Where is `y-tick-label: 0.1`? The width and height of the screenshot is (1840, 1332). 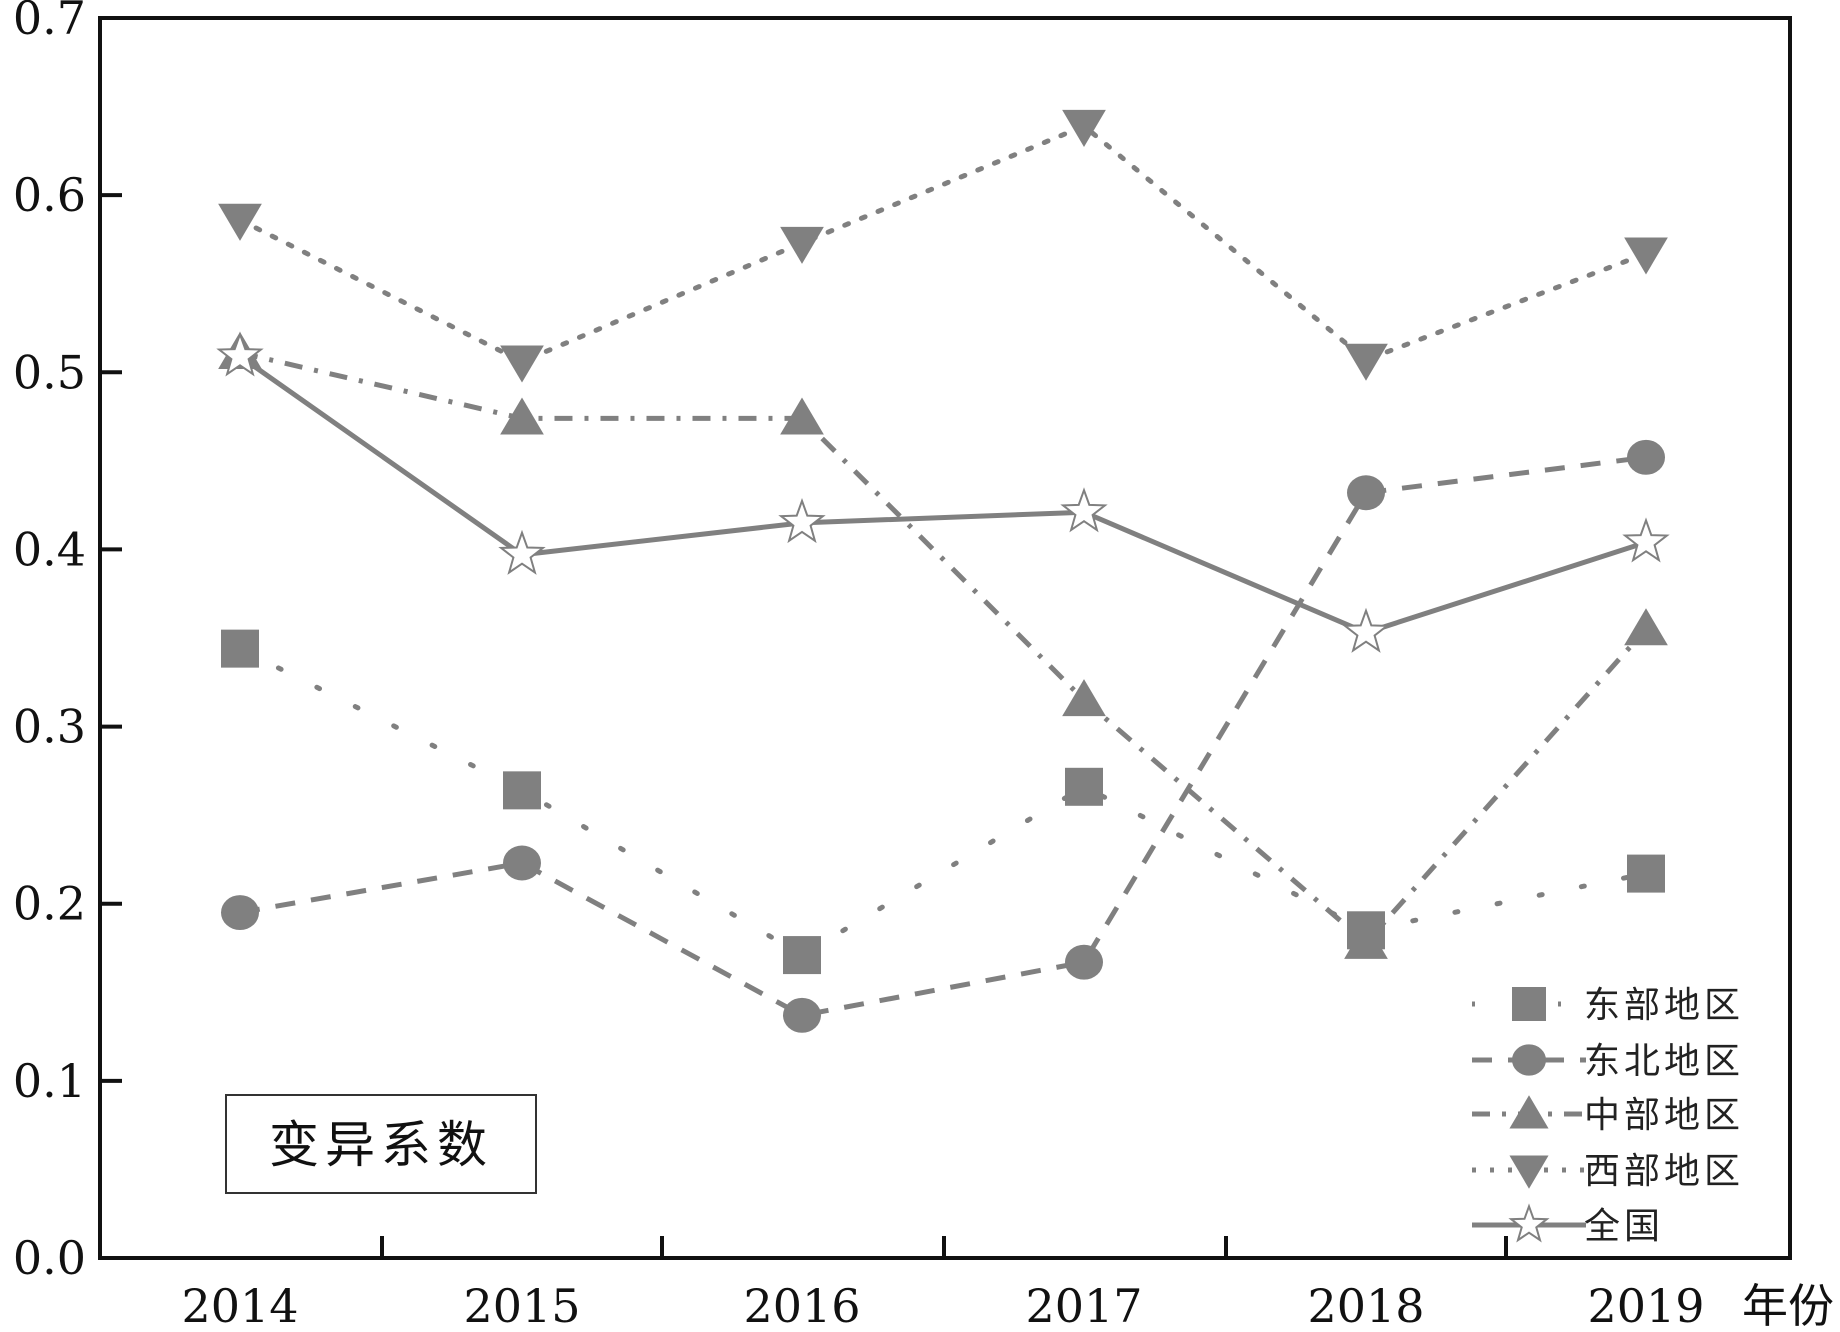 y-tick-label: 0.1 is located at coordinates (49, 1081).